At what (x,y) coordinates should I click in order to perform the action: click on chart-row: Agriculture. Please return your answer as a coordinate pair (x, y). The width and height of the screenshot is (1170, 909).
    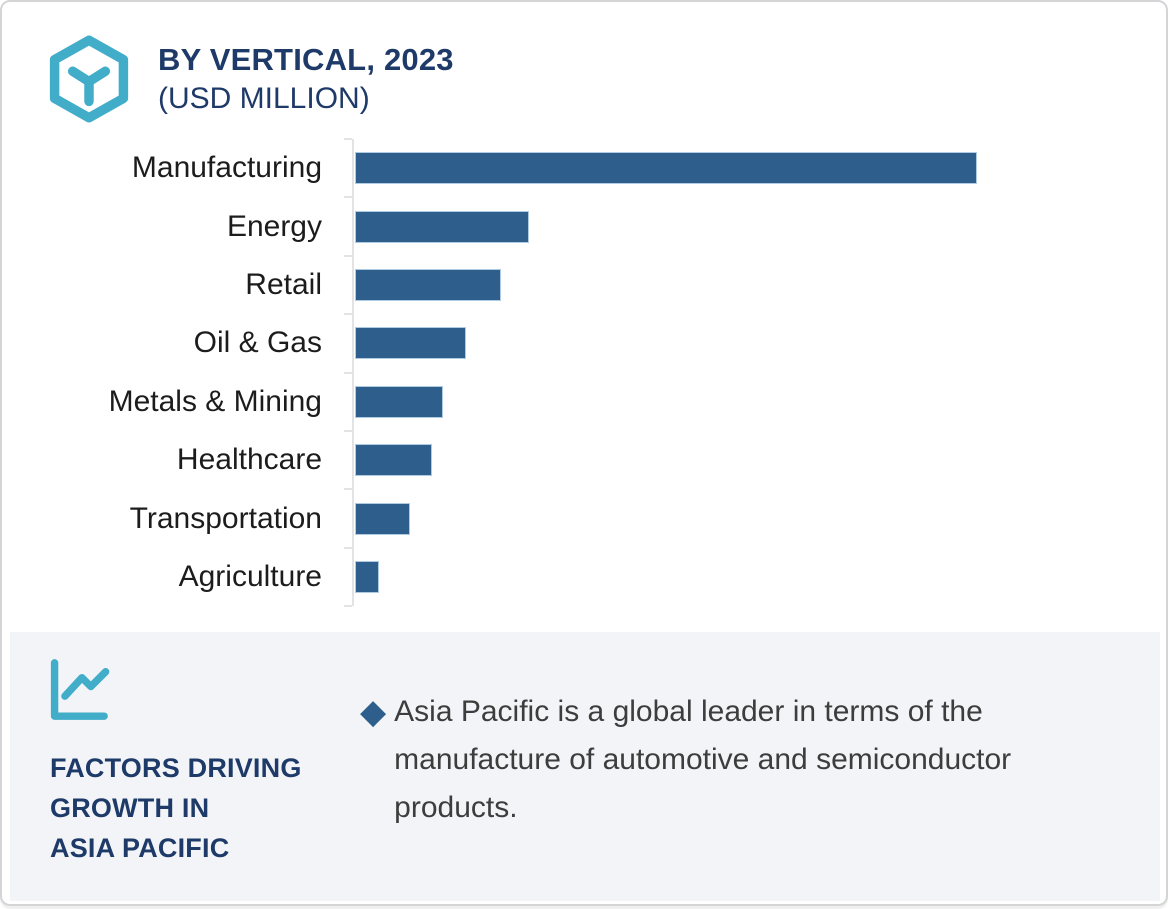
    Looking at the image, I should click on (552, 577).